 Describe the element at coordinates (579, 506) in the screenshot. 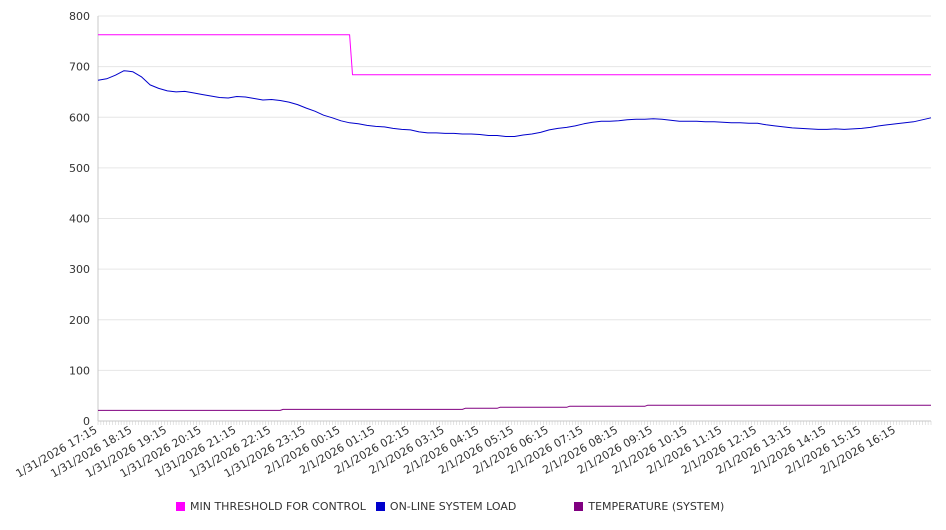

I see `legend-swatch-temperature` at that location.